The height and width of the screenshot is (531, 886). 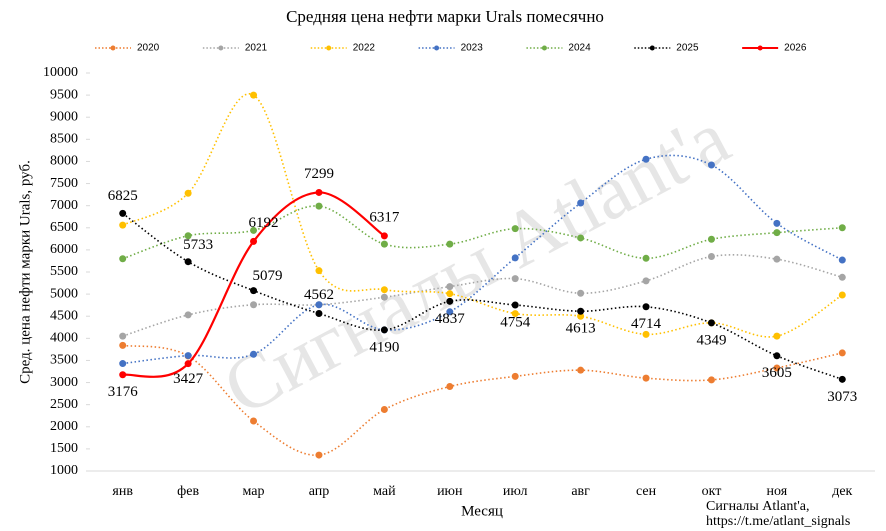 What do you see at coordinates (60, 72) in the screenshot?
I see `y-tick-label: 10000` at bounding box center [60, 72].